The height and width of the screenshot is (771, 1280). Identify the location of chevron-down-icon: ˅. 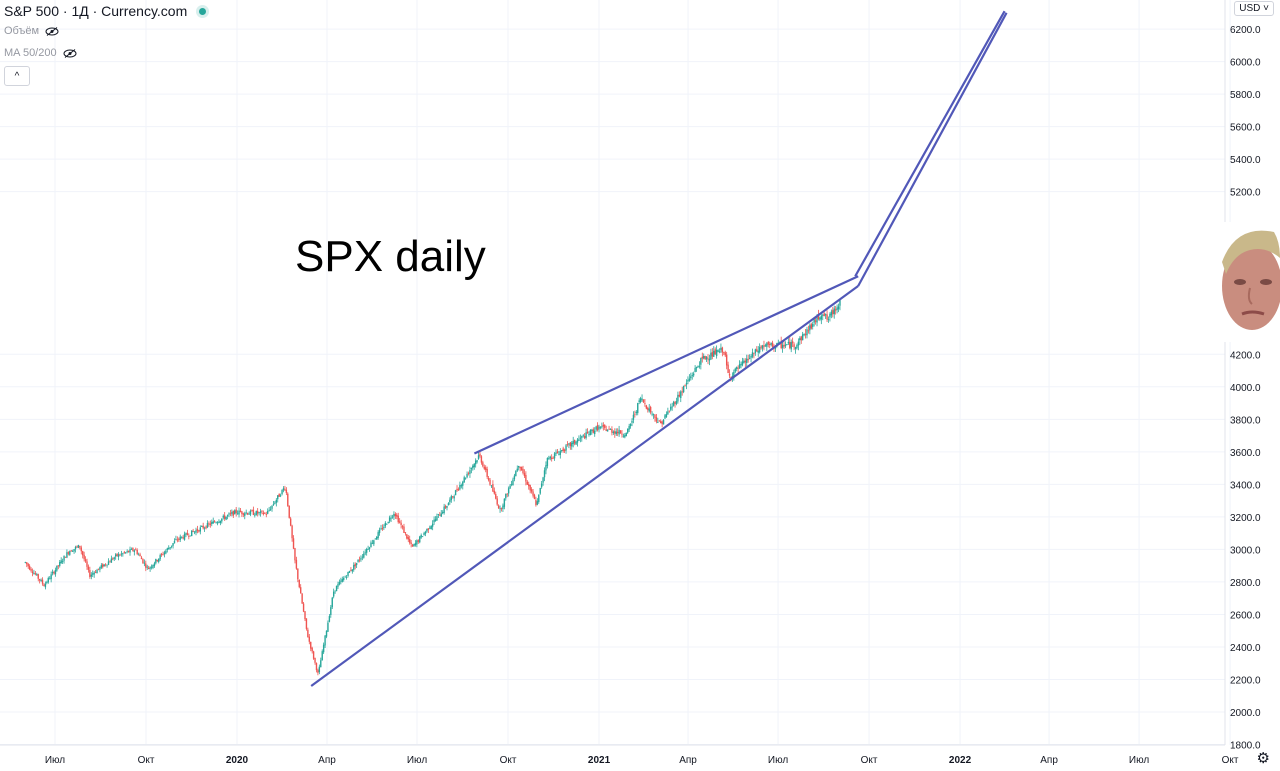
(1266, 8).